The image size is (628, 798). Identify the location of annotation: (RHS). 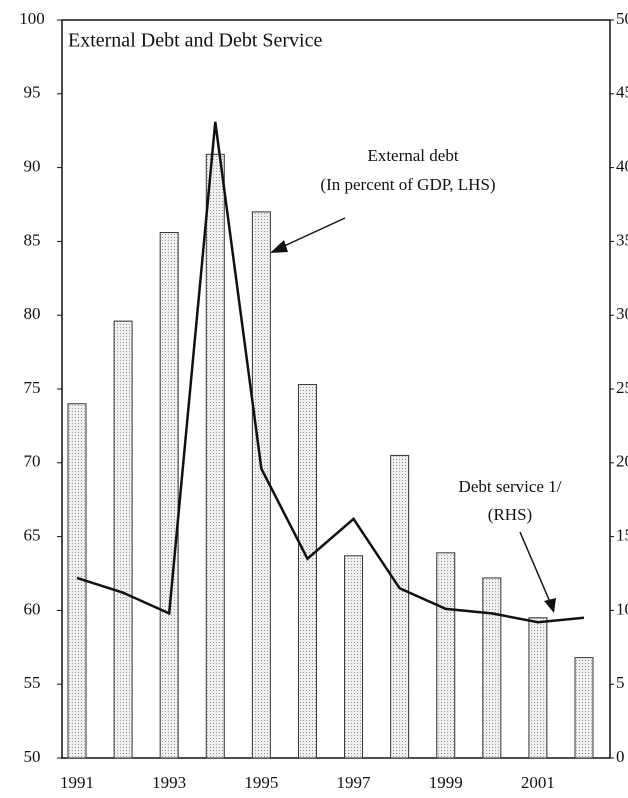
(510, 514).